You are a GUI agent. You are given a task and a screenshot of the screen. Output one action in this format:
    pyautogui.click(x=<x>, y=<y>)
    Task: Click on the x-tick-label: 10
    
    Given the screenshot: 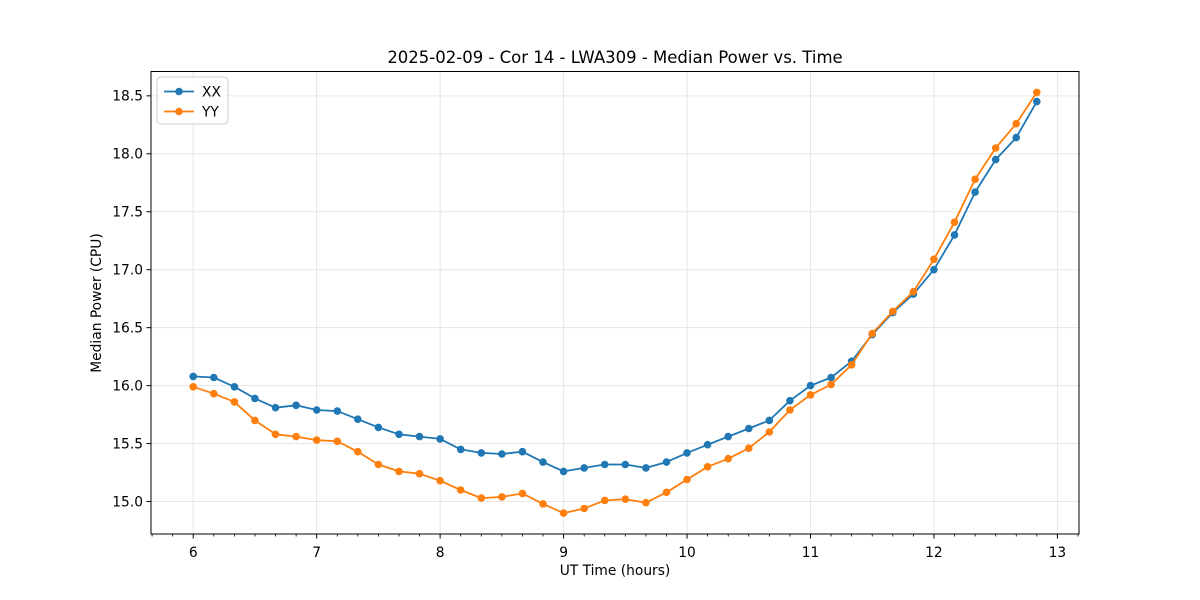 What is the action you would take?
    pyautogui.click(x=687, y=553)
    